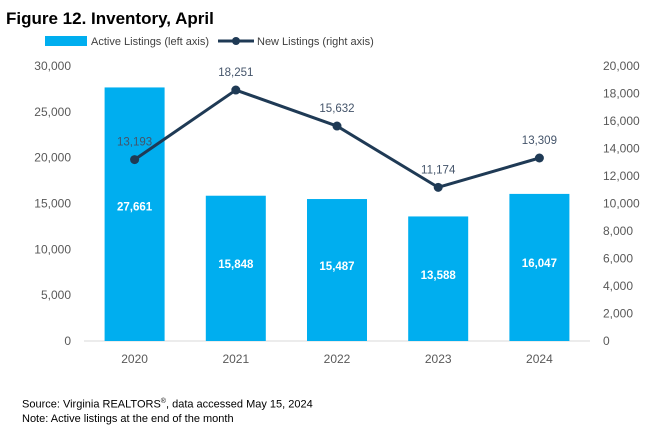  What do you see at coordinates (135, 208) in the screenshot?
I see `bar-data-label: 27,661` at bounding box center [135, 208].